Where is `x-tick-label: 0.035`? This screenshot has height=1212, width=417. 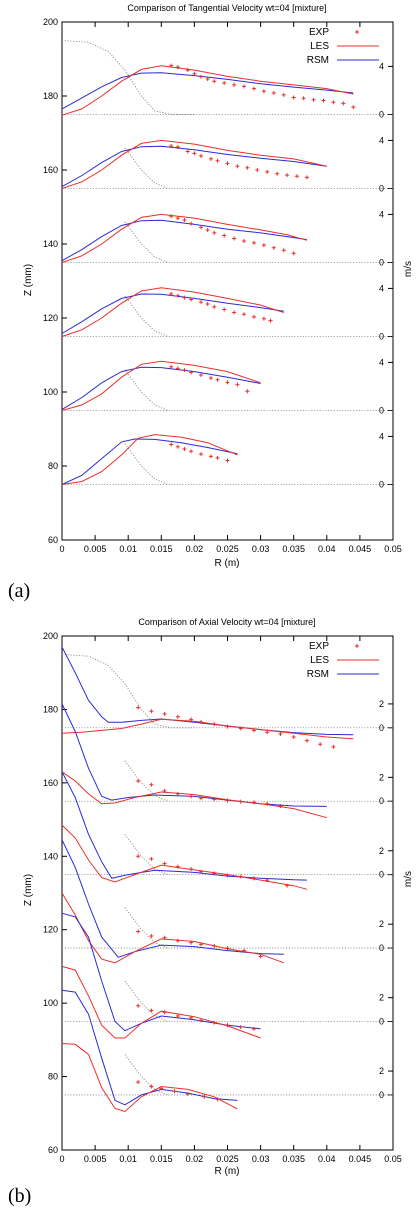 x-tick-label: 0.035 is located at coordinates (293, 549).